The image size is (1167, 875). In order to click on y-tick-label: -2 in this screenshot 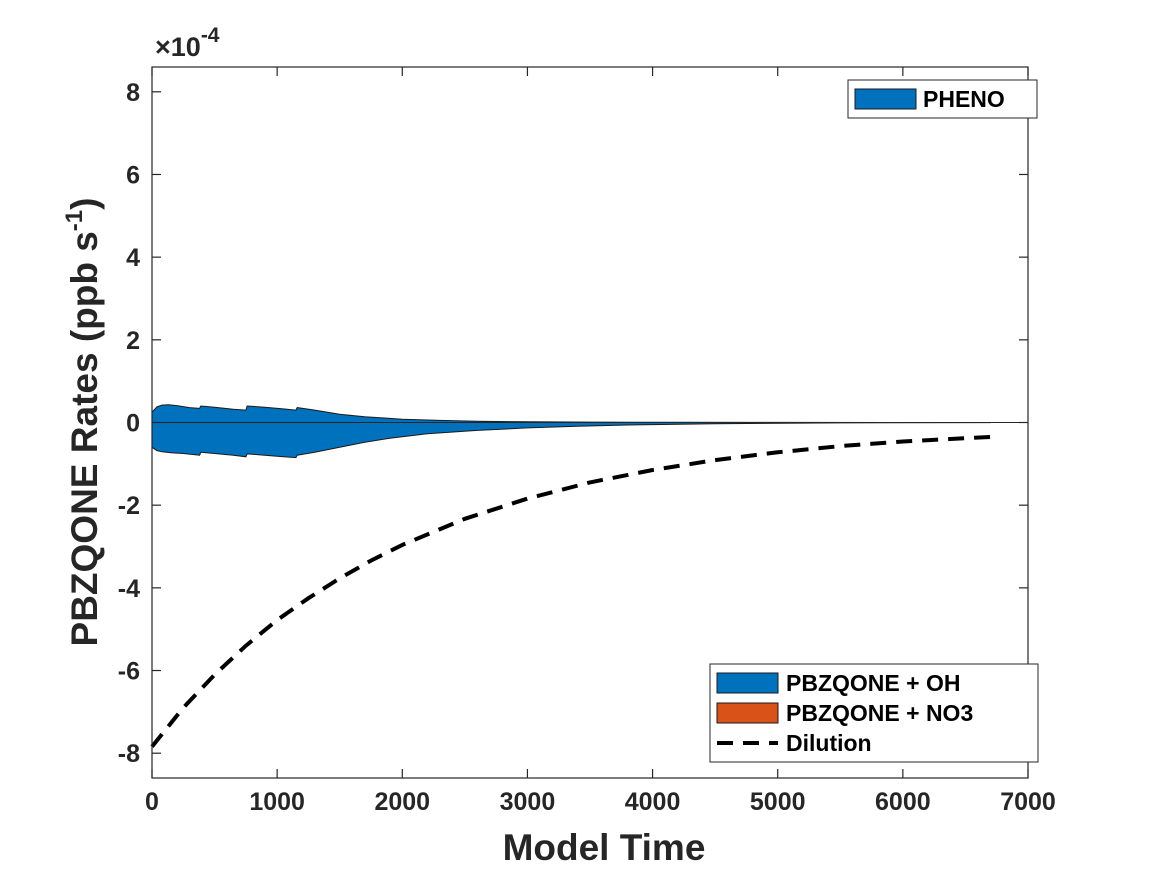, I will do `click(129, 506)`.